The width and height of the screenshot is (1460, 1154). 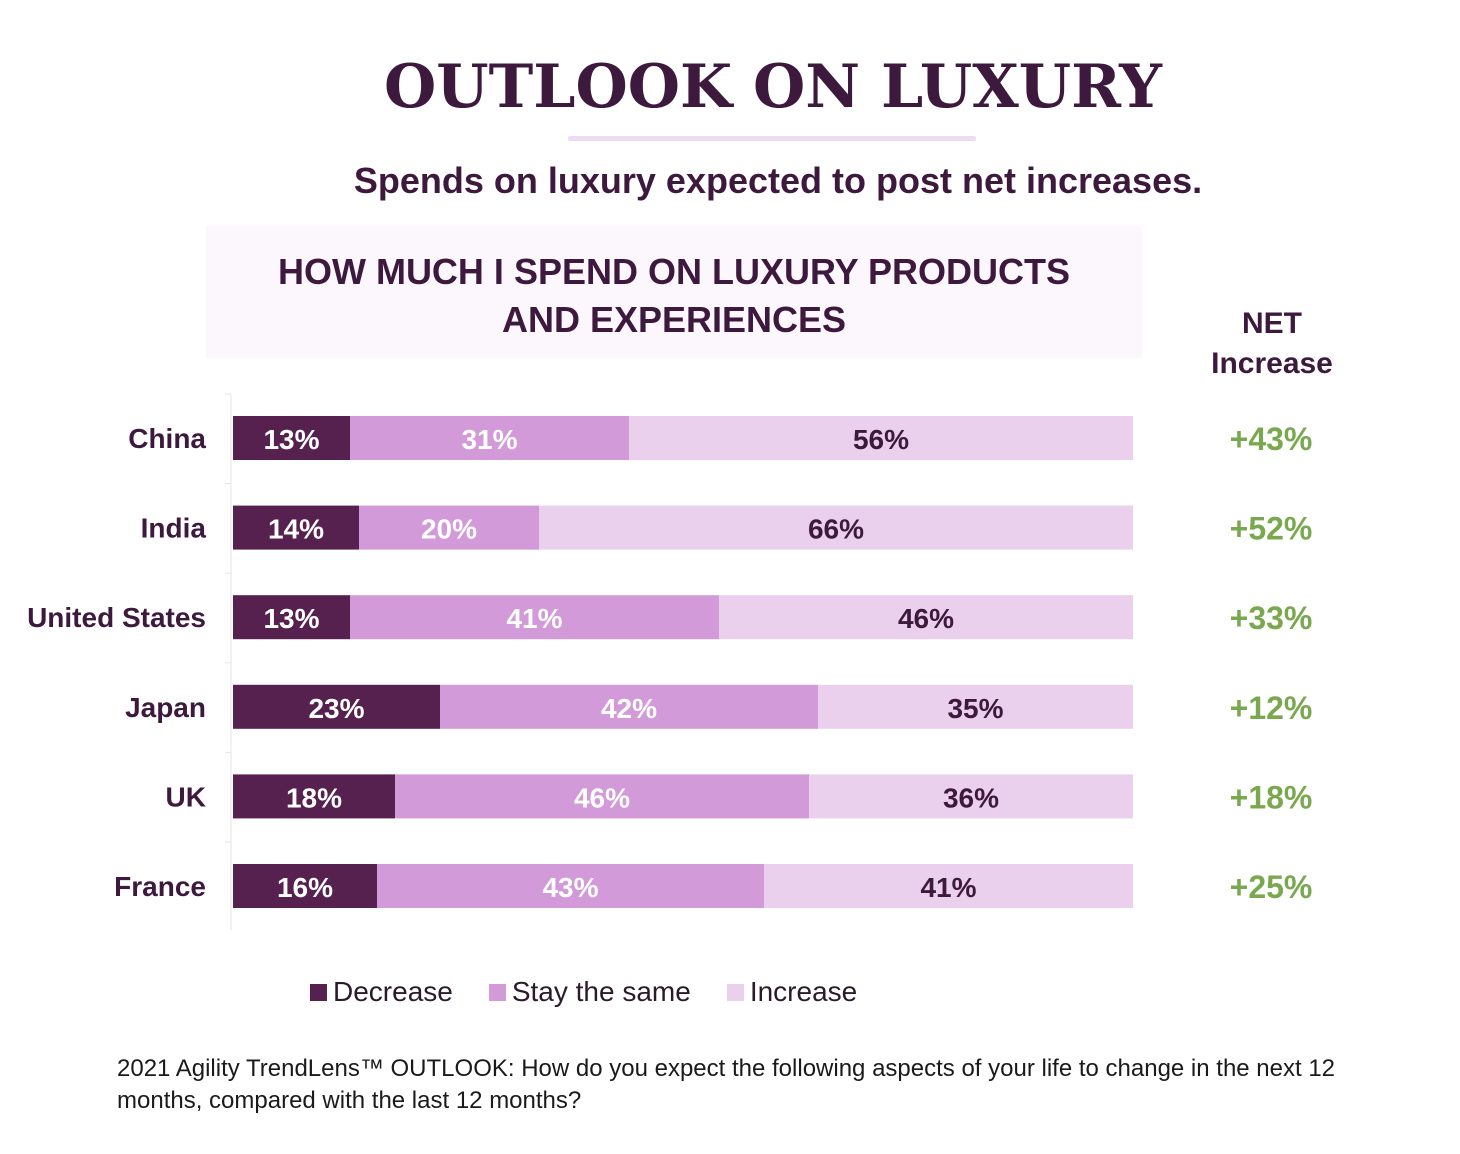 I want to click on data-label-united-states-decrease: 13%, so click(x=291, y=618).